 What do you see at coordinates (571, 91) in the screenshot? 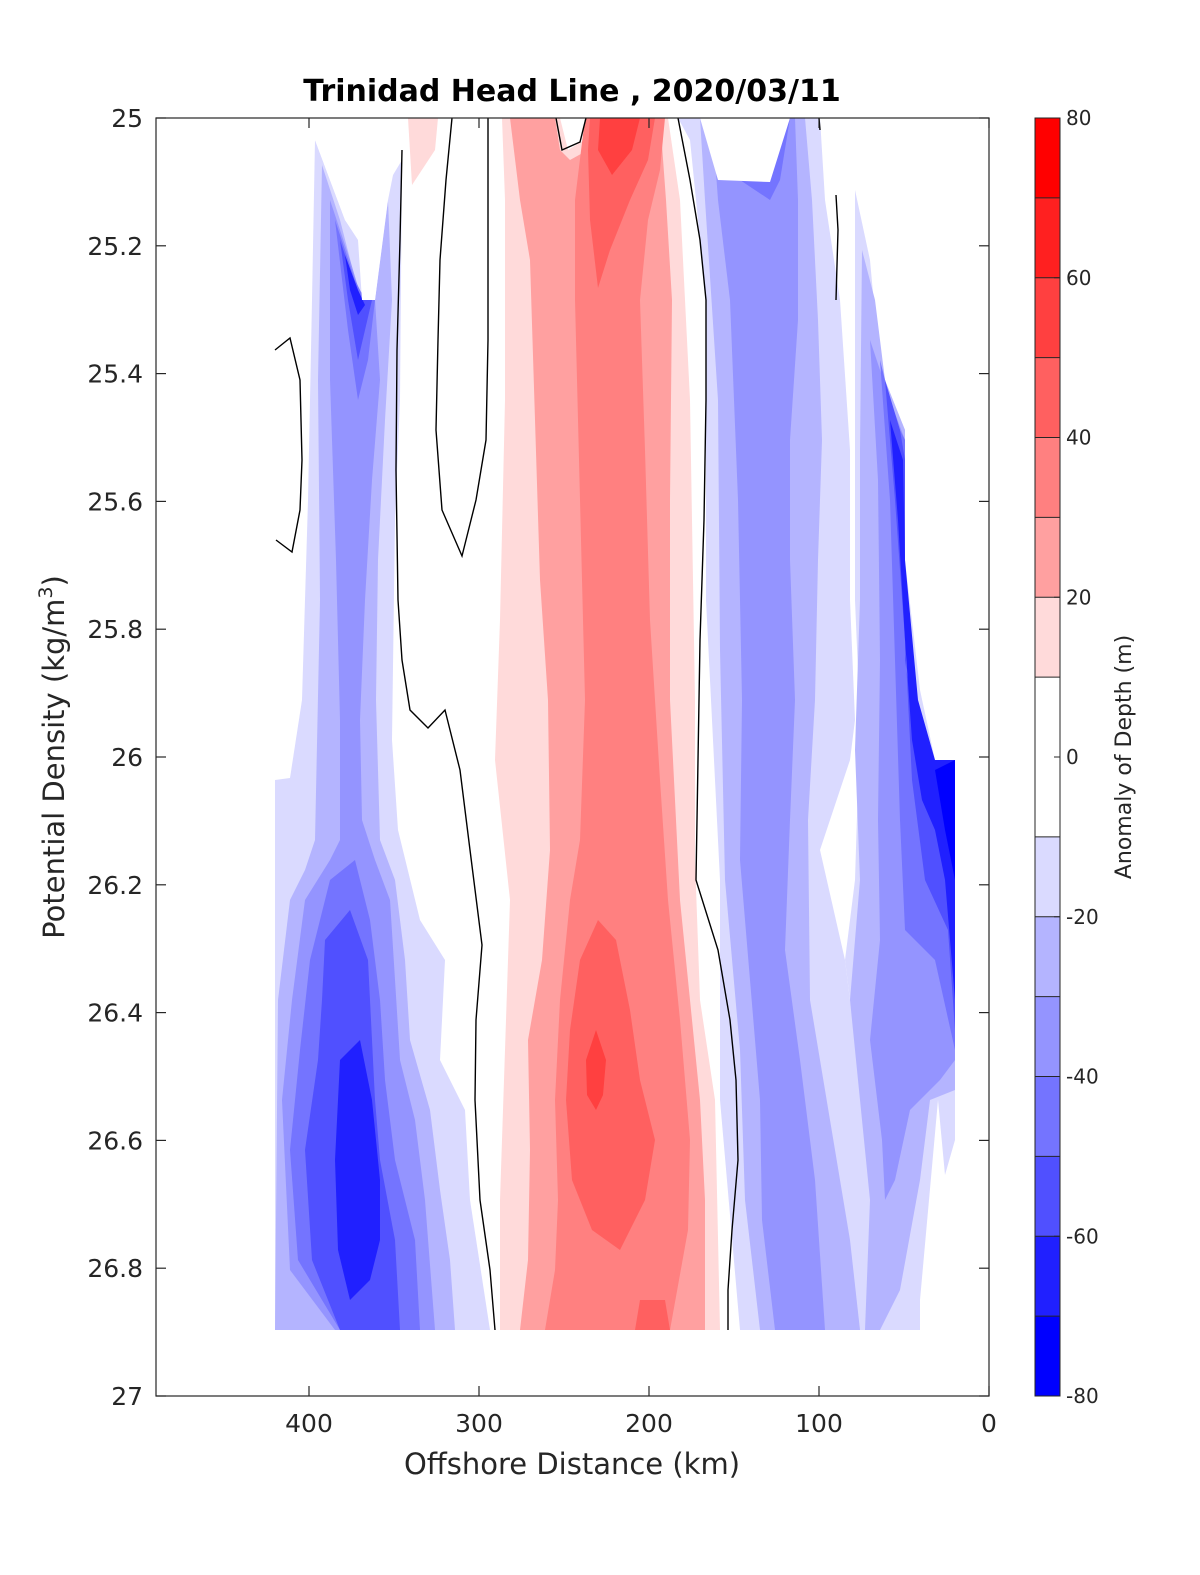
I see `chart-title: Trinidad Head Line , 2020/03/11` at bounding box center [571, 91].